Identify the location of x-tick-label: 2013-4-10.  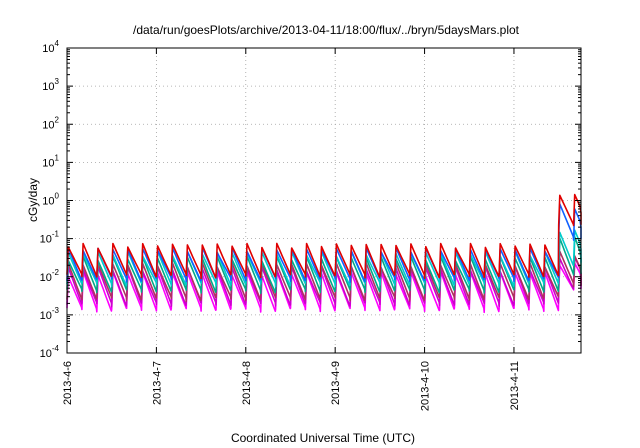
(426, 386).